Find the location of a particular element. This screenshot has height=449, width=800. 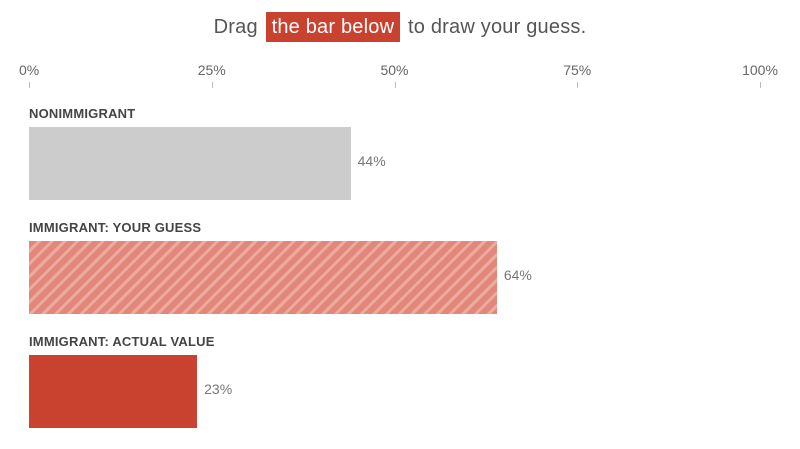

immigrant-guess-bar is located at coordinates (263, 277).